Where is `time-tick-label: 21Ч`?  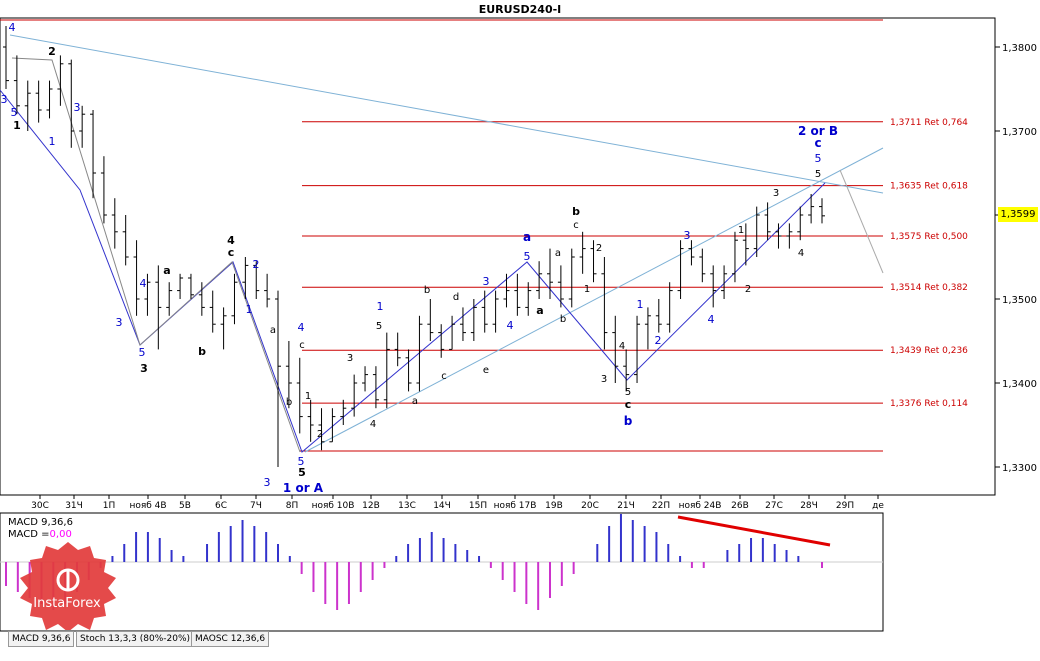
time-tick-label: 21Ч is located at coordinates (626, 506).